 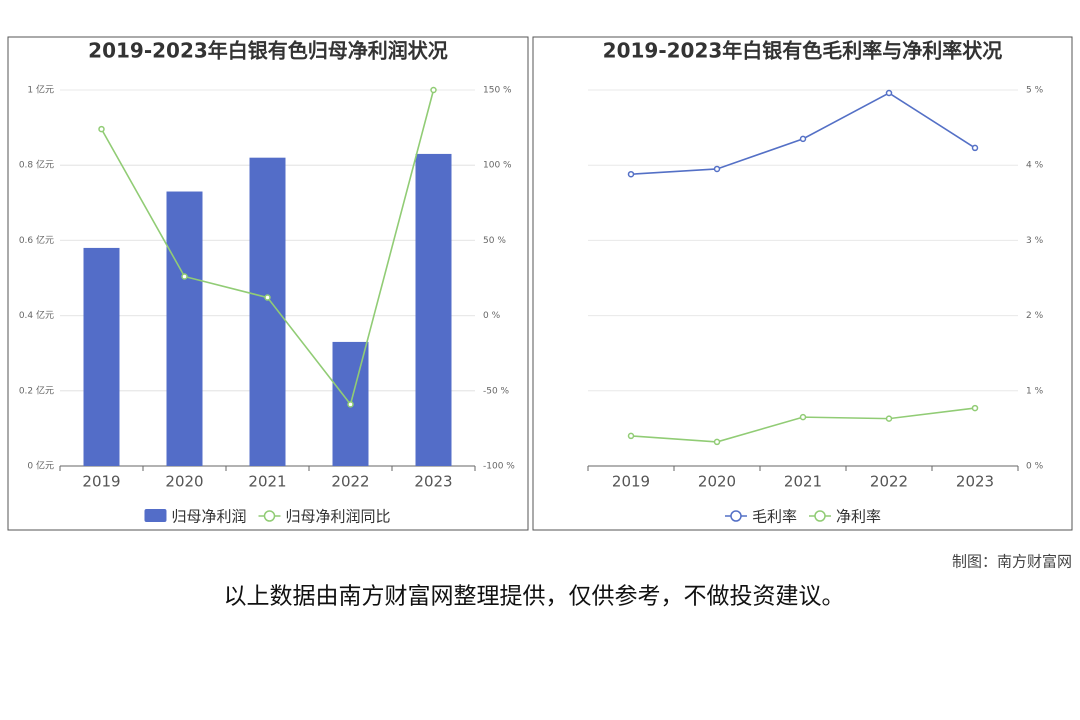 I want to click on legend-label: 净利率, so click(x=858, y=517).